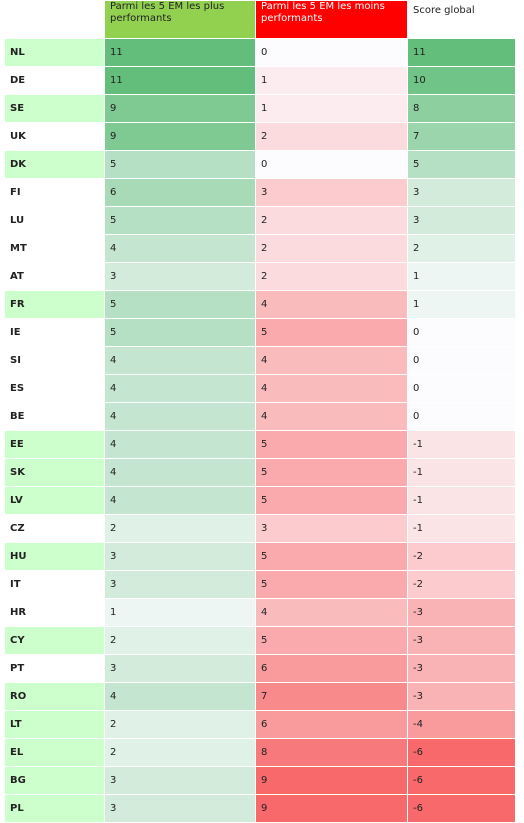 The image size is (524, 823). What do you see at coordinates (331, 752) in the screenshot?
I see `worst-count-cell: 8` at bounding box center [331, 752].